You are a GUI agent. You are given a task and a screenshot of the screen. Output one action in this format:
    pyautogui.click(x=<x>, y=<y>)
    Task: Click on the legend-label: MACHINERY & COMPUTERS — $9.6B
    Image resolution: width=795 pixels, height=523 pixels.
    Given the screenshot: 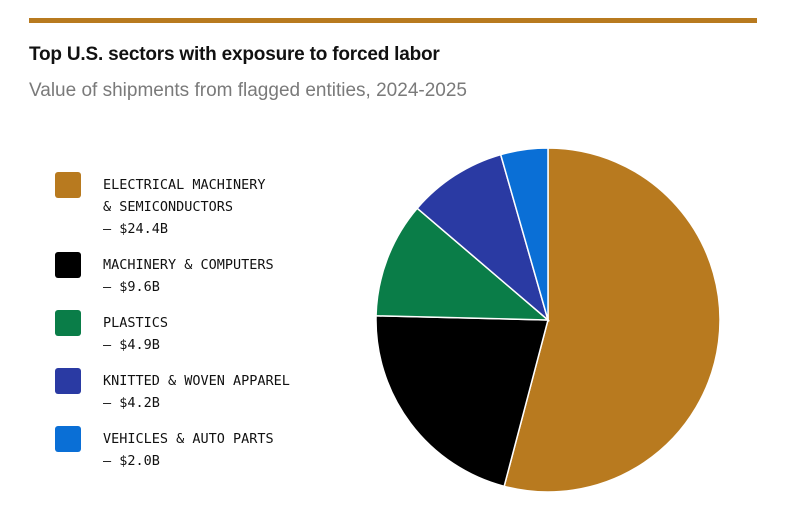 What is the action you would take?
    pyautogui.click(x=188, y=276)
    